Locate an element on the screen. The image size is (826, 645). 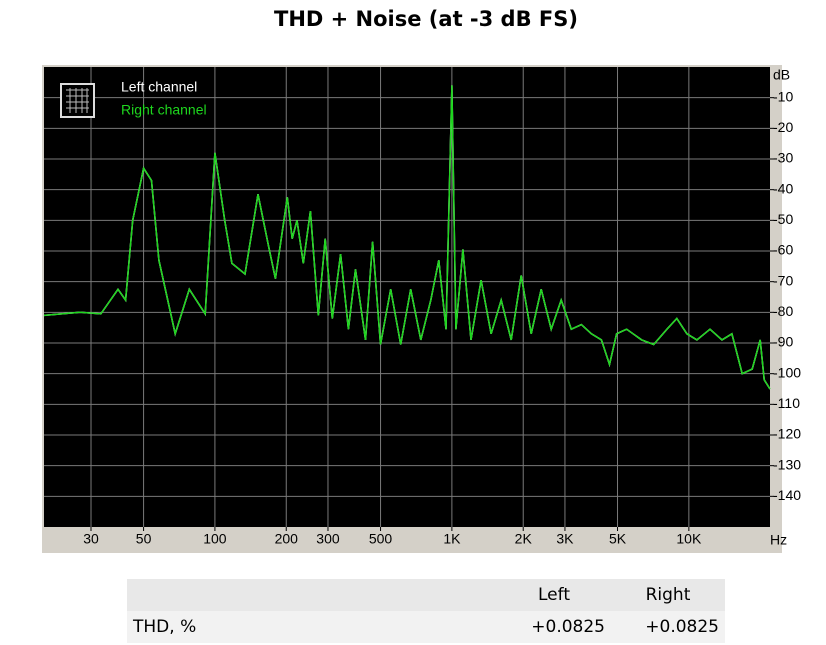
y-tick-label: -40 is located at coordinates (783, 188).